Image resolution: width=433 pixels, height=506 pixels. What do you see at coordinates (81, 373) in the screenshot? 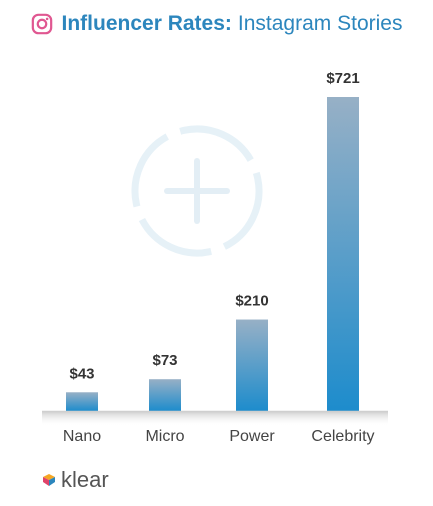
I see `value-label-nano: $43` at bounding box center [81, 373].